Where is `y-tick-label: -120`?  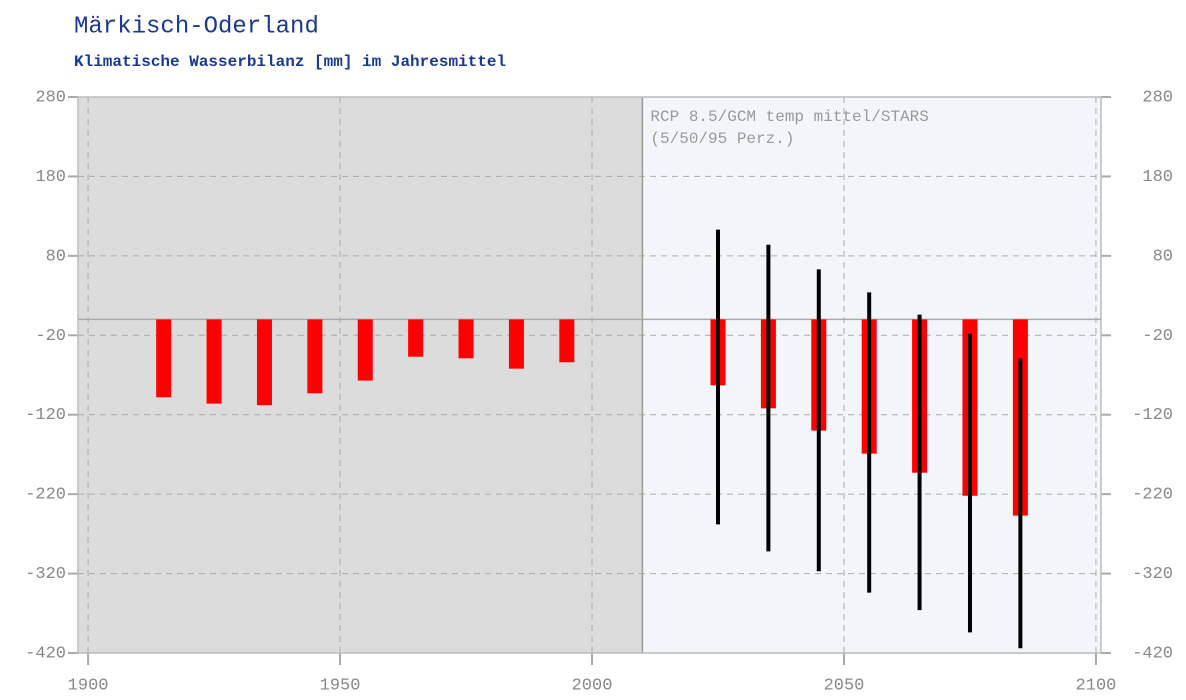 y-tick-label: -120 is located at coordinates (45, 415).